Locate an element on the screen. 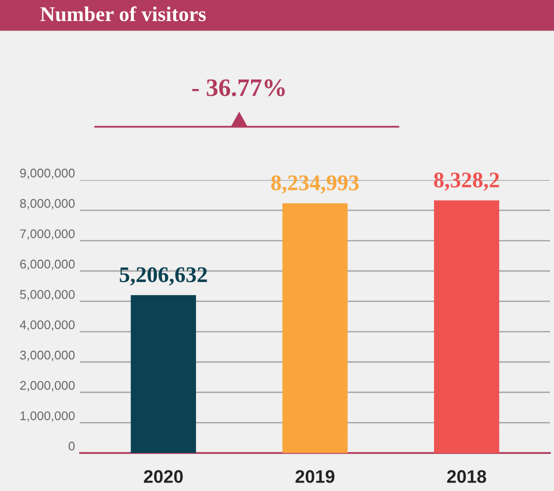 The image size is (554, 491). data-label: 8,328,2 is located at coordinates (466, 181).